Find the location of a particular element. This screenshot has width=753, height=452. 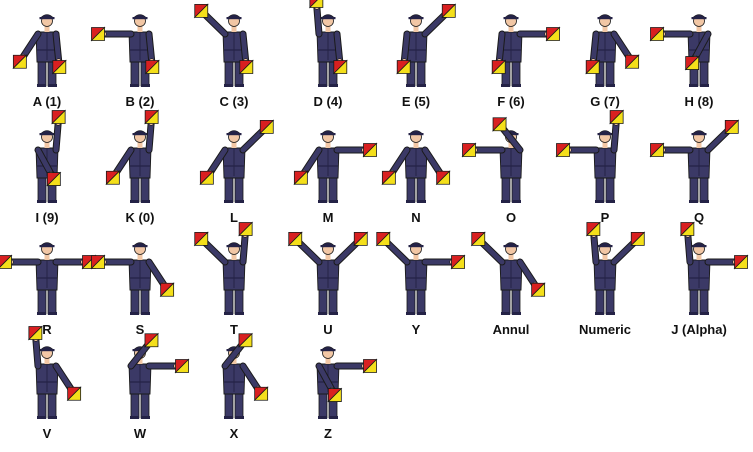

signal-cell: K (0) is located at coordinates (140, 170).